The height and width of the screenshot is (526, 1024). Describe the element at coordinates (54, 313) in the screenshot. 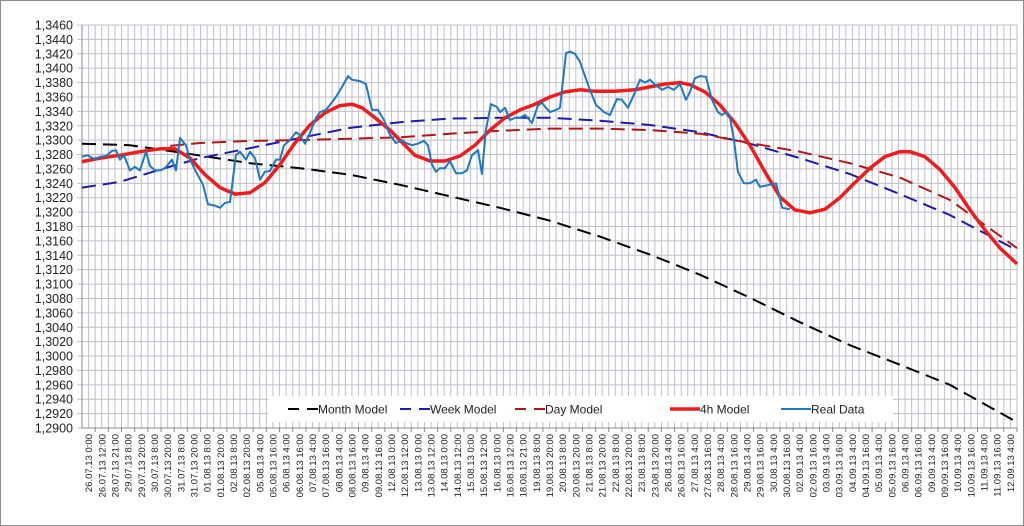

I see `y-tick-label: 1,3060` at that location.